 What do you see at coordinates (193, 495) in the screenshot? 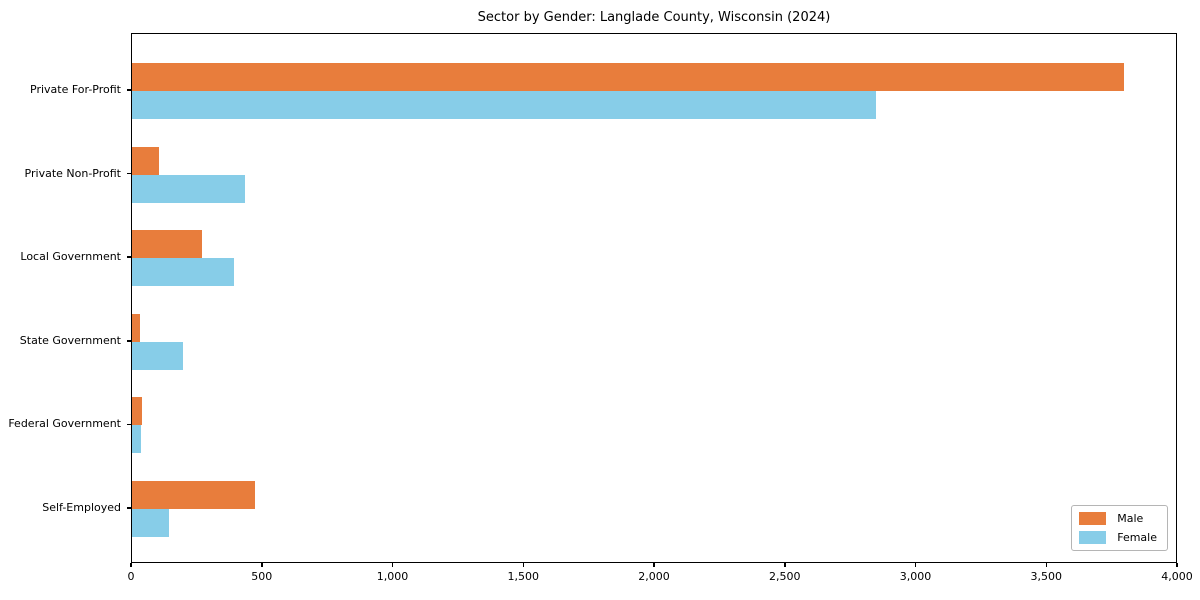
I see `bar-male-self-employed` at bounding box center [193, 495].